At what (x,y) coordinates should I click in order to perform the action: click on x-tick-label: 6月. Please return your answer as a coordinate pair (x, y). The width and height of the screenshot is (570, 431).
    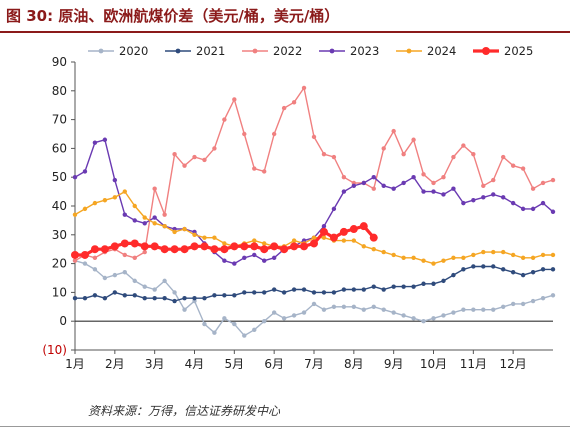
    Looking at the image, I should click on (274, 364).